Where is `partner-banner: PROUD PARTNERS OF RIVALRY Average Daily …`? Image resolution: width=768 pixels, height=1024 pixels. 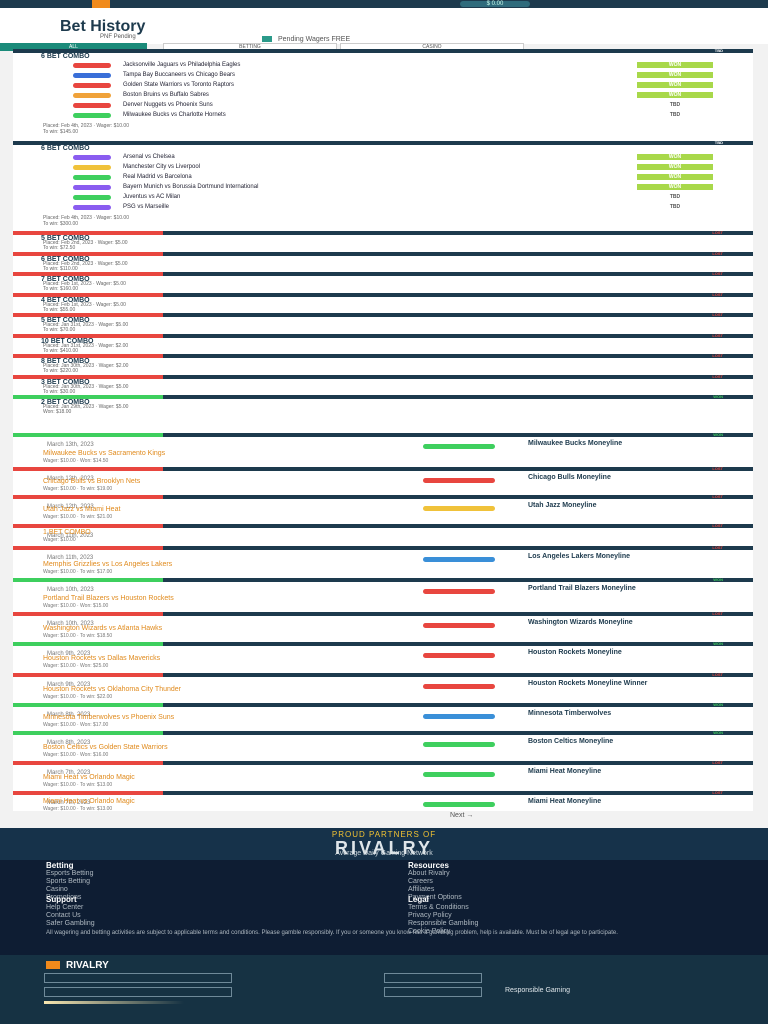
partner-banner: PROUD PARTNERS OF RIVALRY Average Daily … is located at coordinates (384, 844).